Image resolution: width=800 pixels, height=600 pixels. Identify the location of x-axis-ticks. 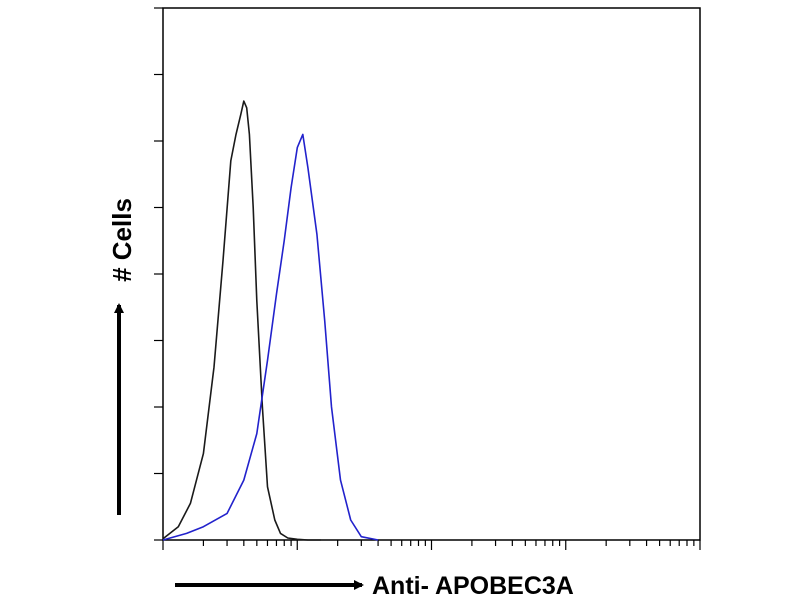
(431, 545).